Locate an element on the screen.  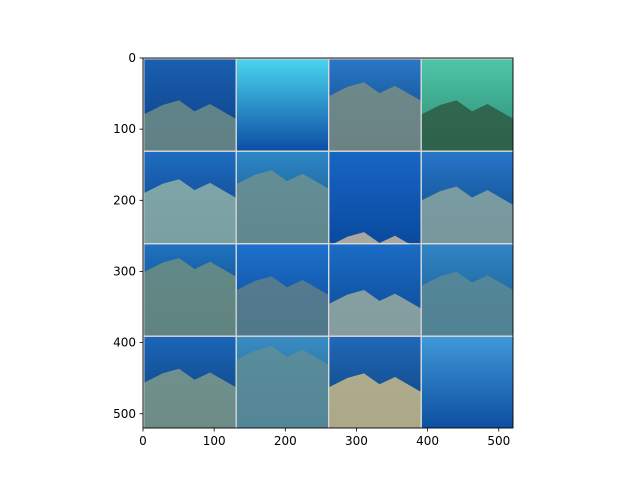
tile-coral-pinnacle is located at coordinates (190, 197).